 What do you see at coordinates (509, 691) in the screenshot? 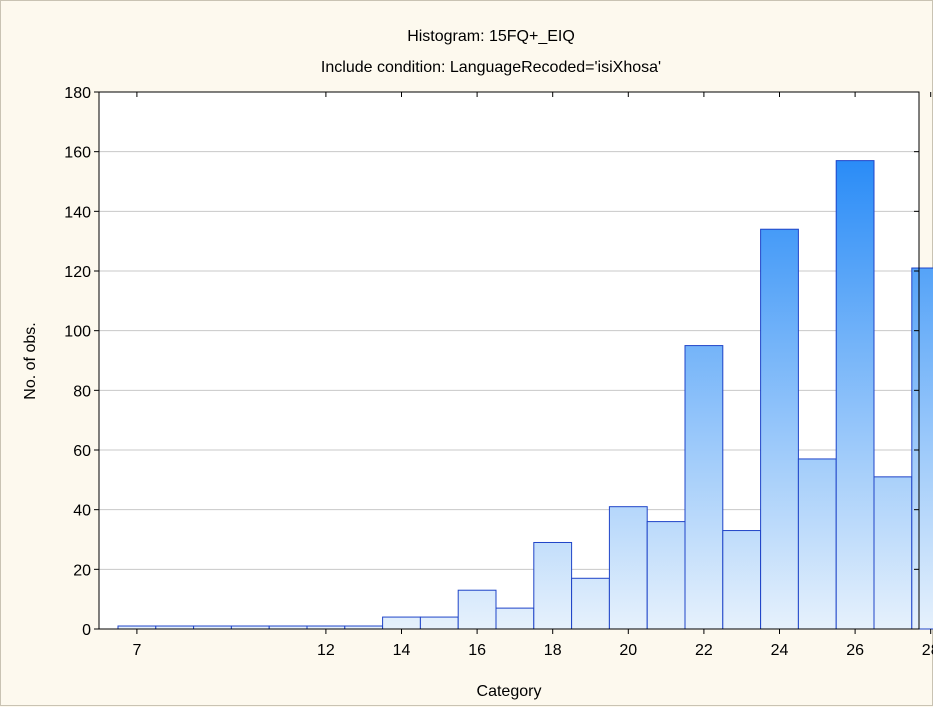
I see `x-axis-label: Category` at bounding box center [509, 691].